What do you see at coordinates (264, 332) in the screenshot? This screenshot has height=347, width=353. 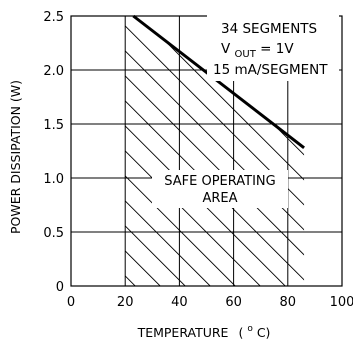 I see `x-axis-unit-close: C)` at bounding box center [264, 332].